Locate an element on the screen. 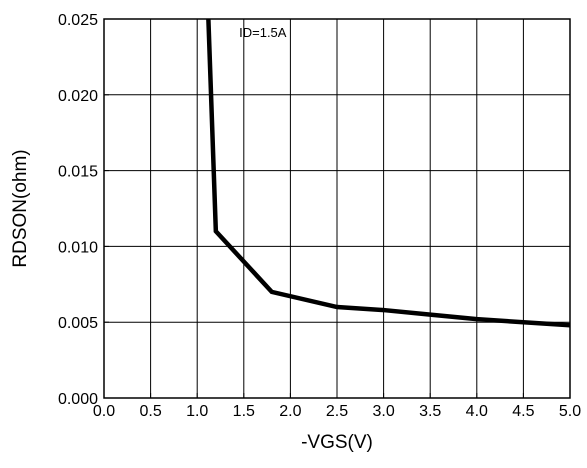 The image size is (587, 468). y-tick-label: 0.025 is located at coordinates (78, 20).